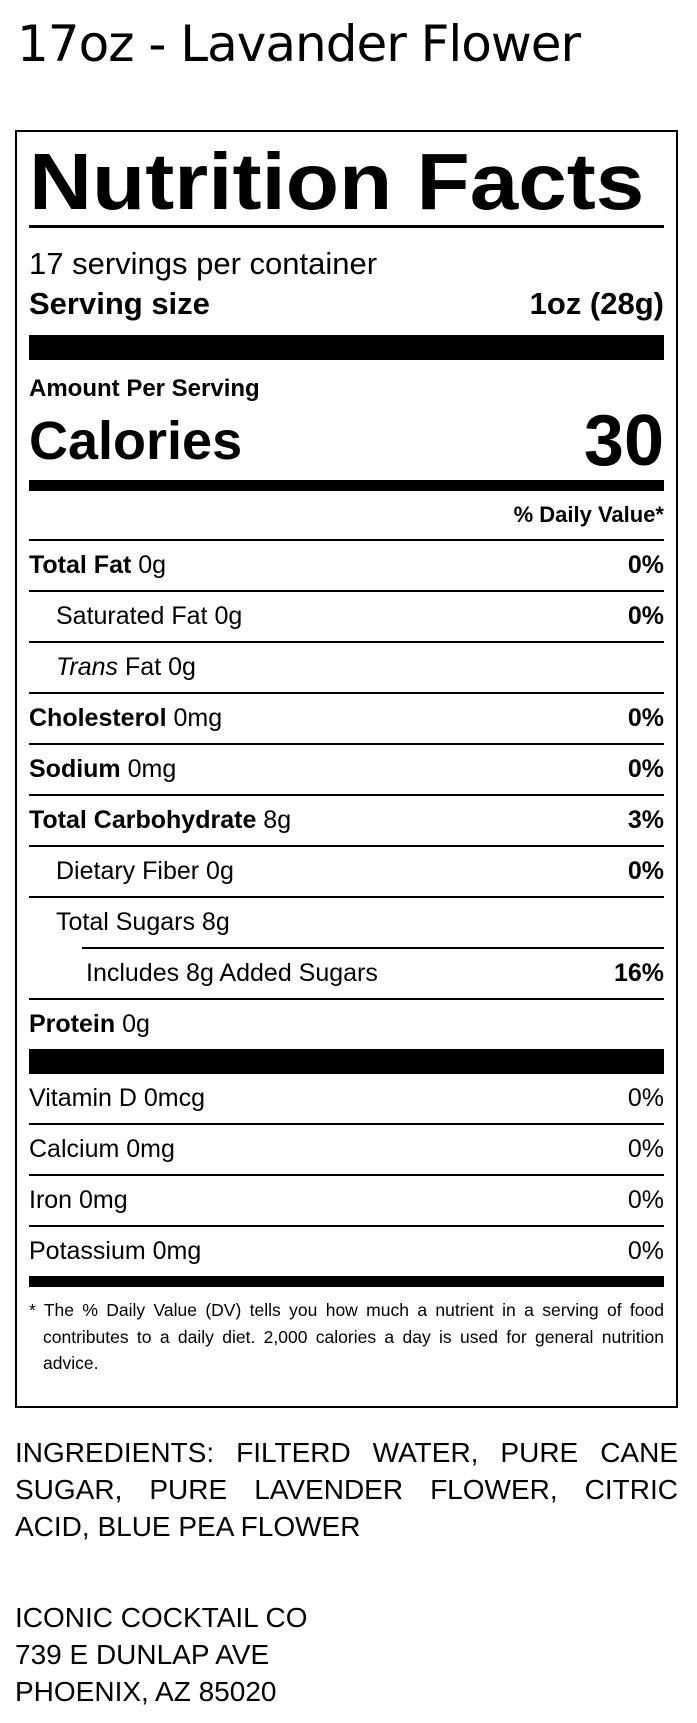 The width and height of the screenshot is (697, 1723). What do you see at coordinates (299, 44) in the screenshot?
I see `product-title: 17oz - Lavander Flower` at bounding box center [299, 44].